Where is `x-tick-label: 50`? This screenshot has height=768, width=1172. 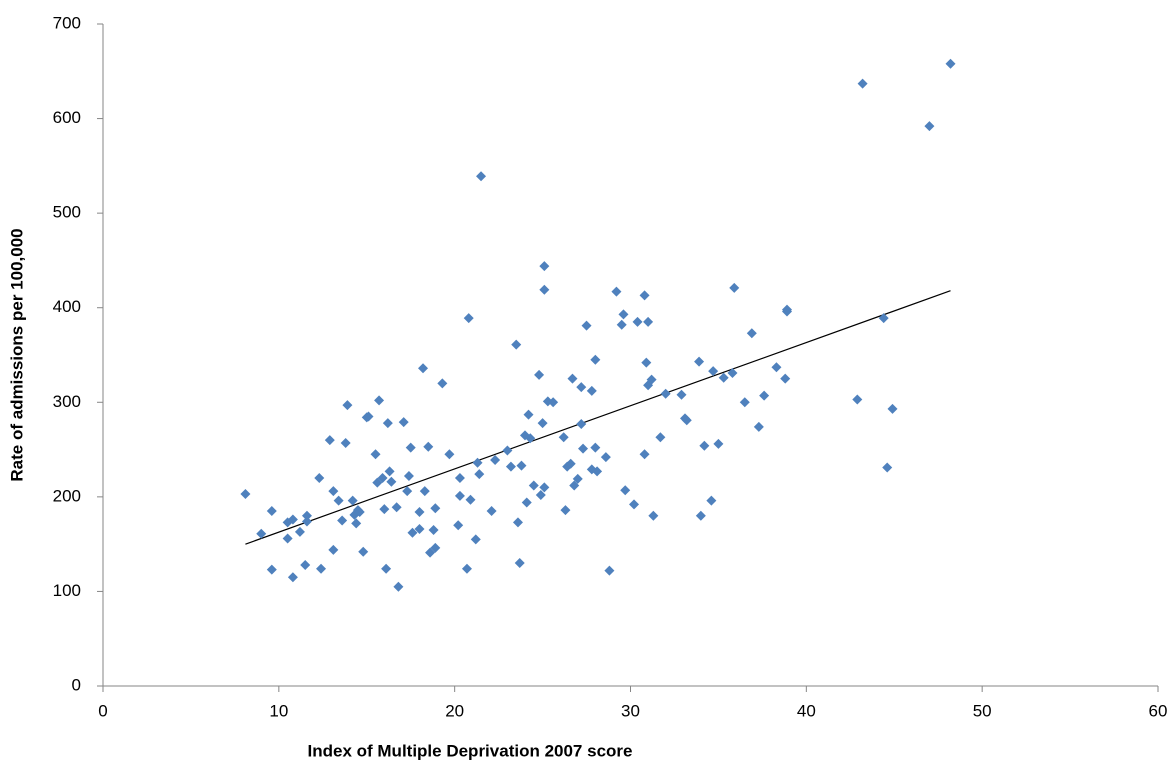
x-tick-label: 50 is located at coordinates (982, 710).